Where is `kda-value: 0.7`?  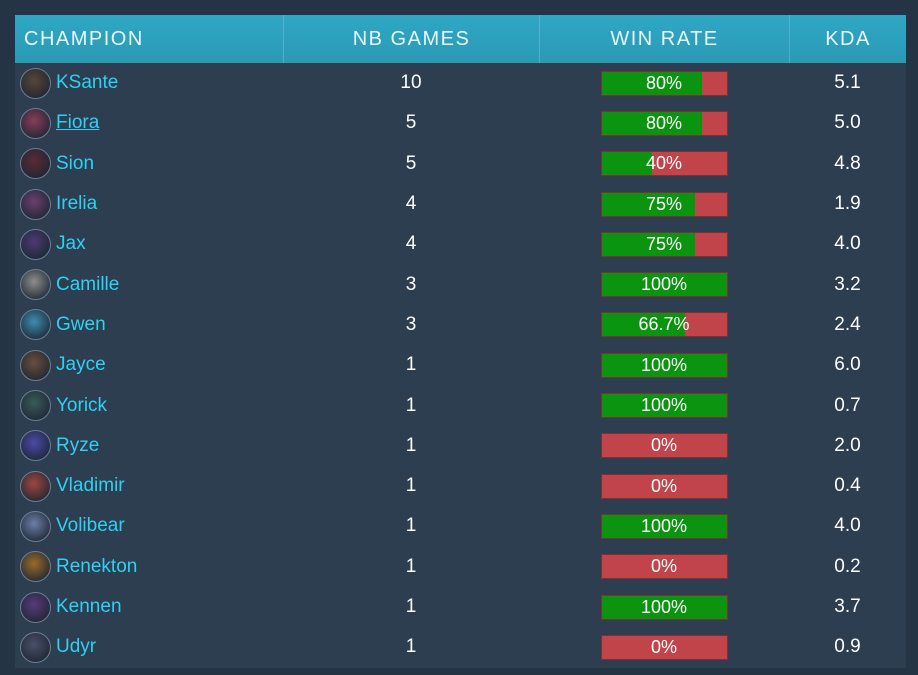 kda-value: 0.7 is located at coordinates (847, 405).